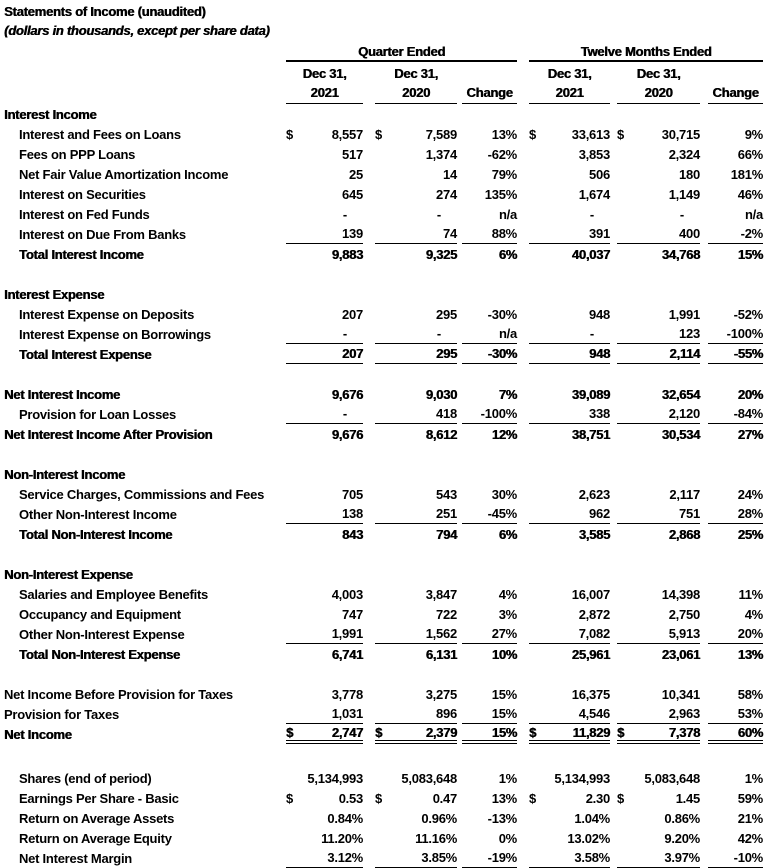  Describe the element at coordinates (508, 394) in the screenshot. I see `cell-value: 7%` at that location.